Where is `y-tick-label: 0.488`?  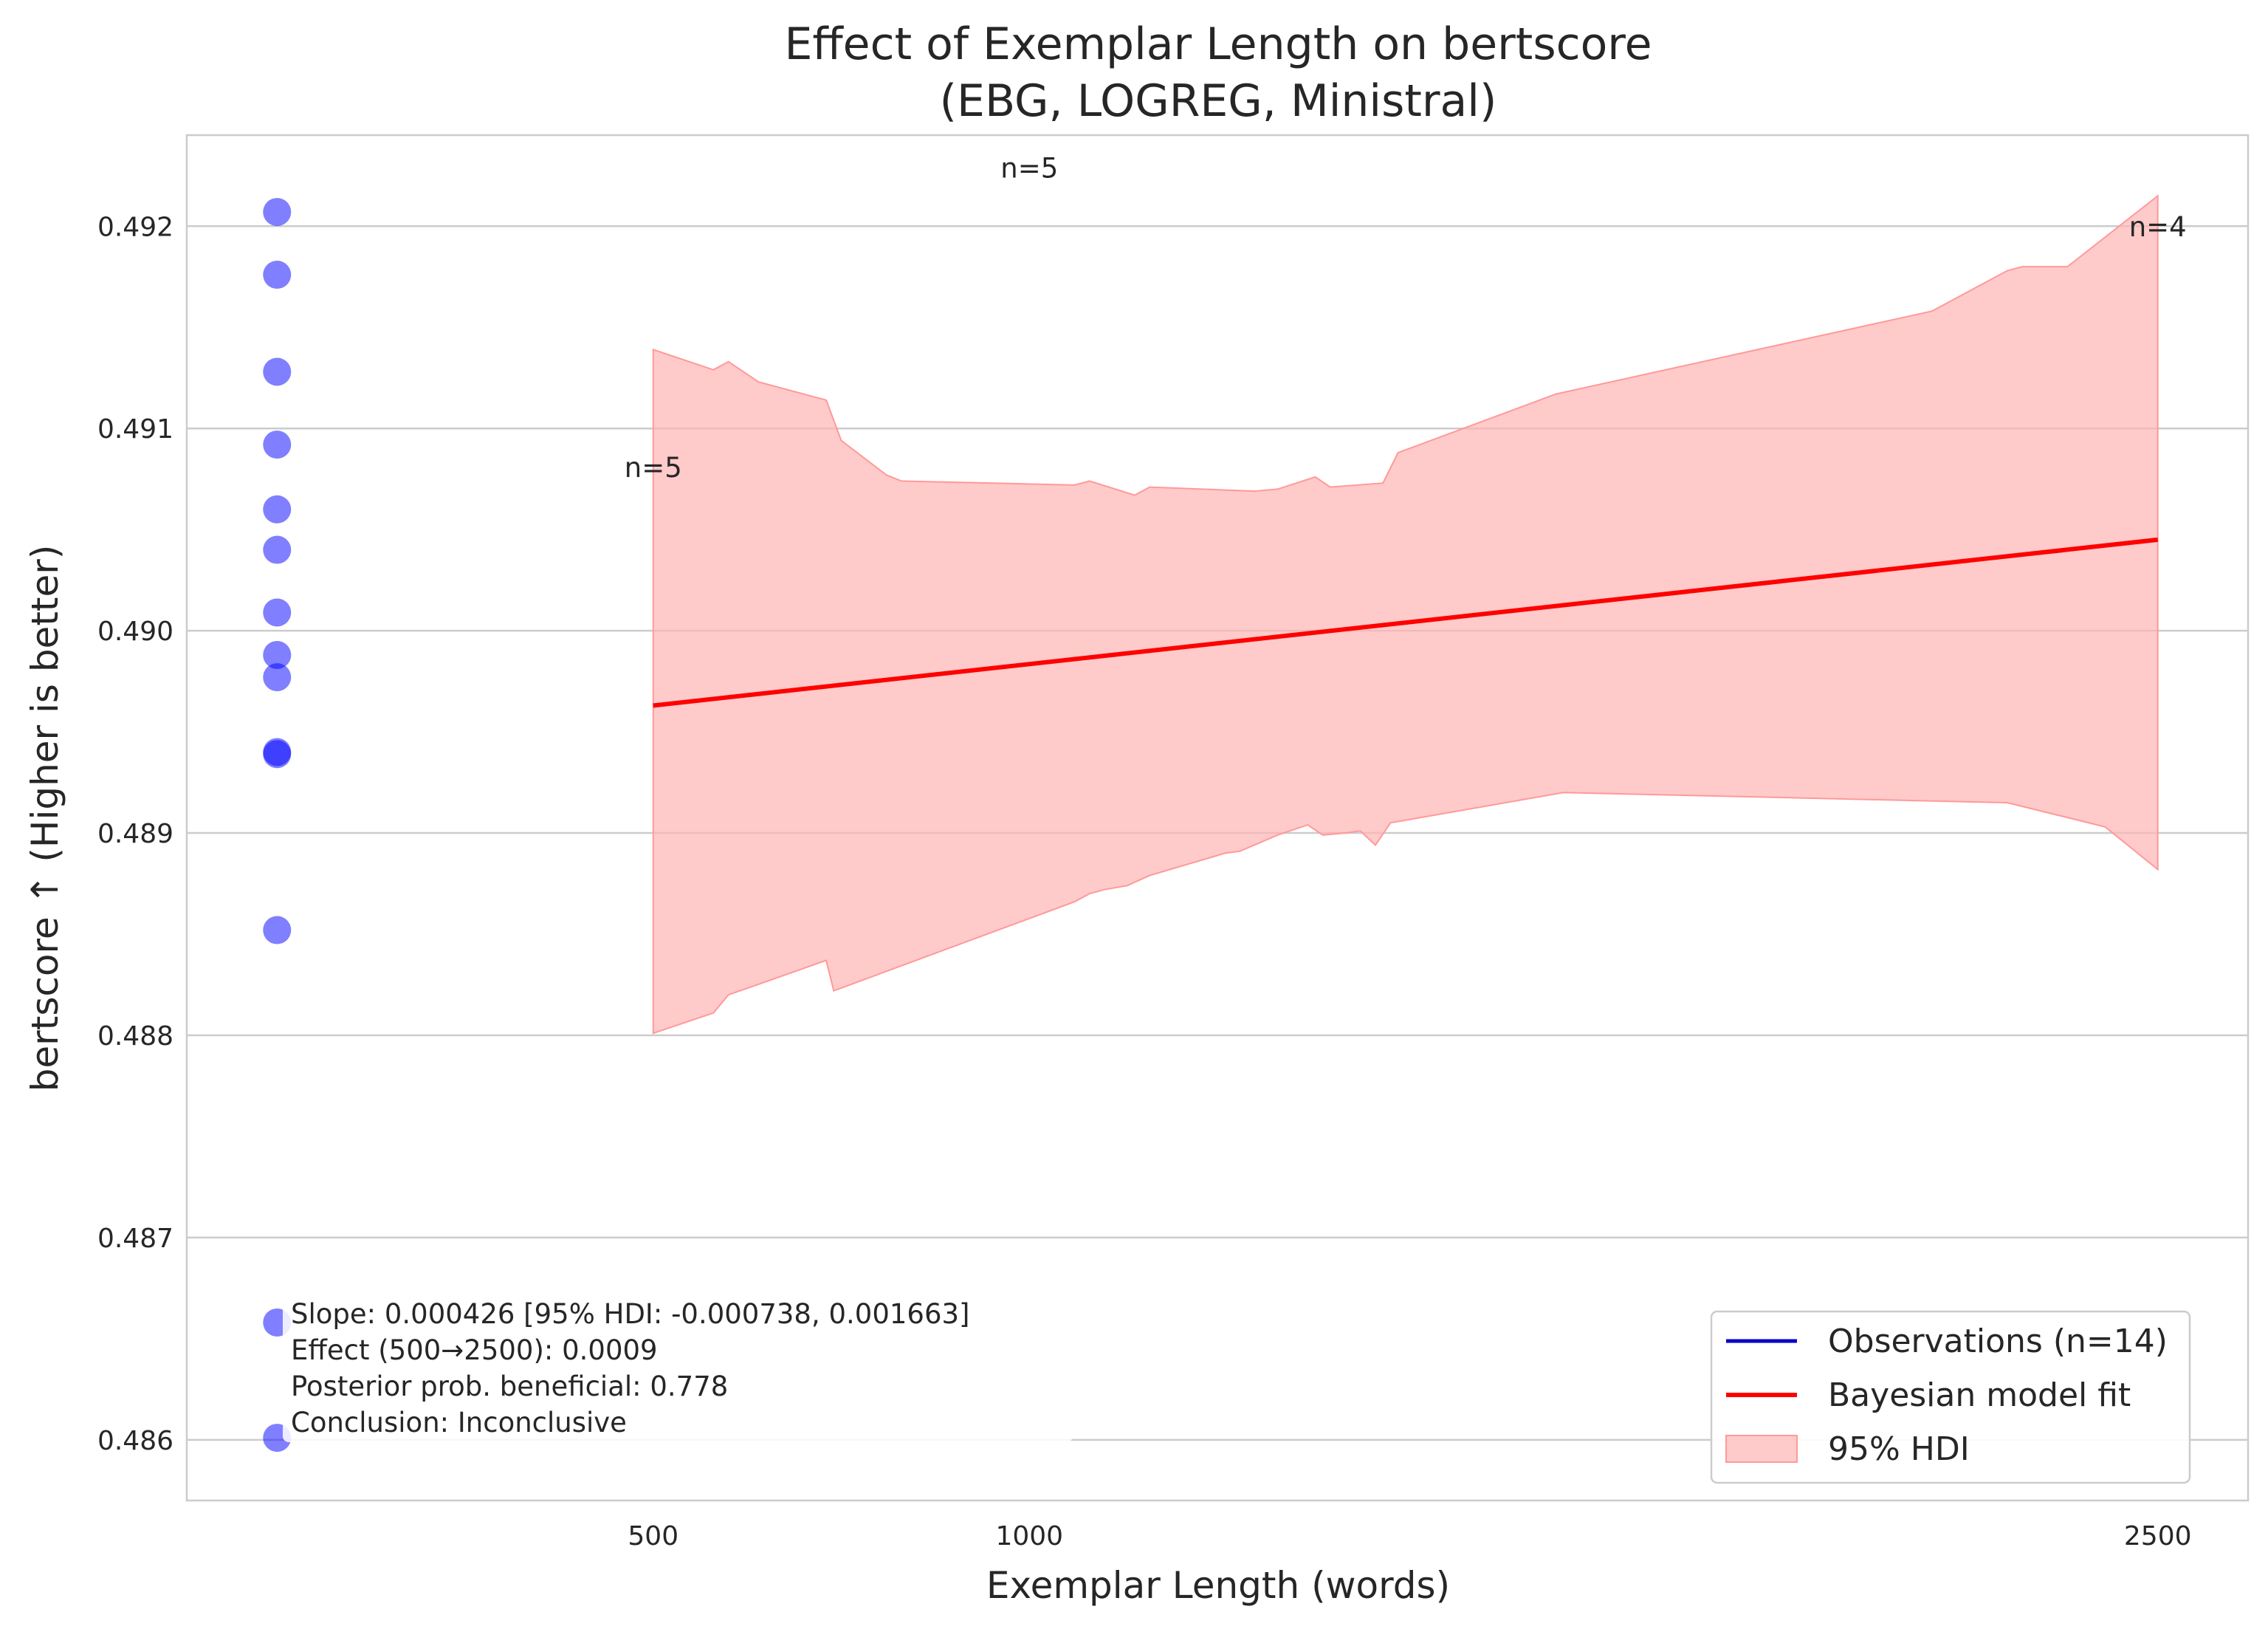 y-tick-label: 0.488 is located at coordinates (135, 1037).